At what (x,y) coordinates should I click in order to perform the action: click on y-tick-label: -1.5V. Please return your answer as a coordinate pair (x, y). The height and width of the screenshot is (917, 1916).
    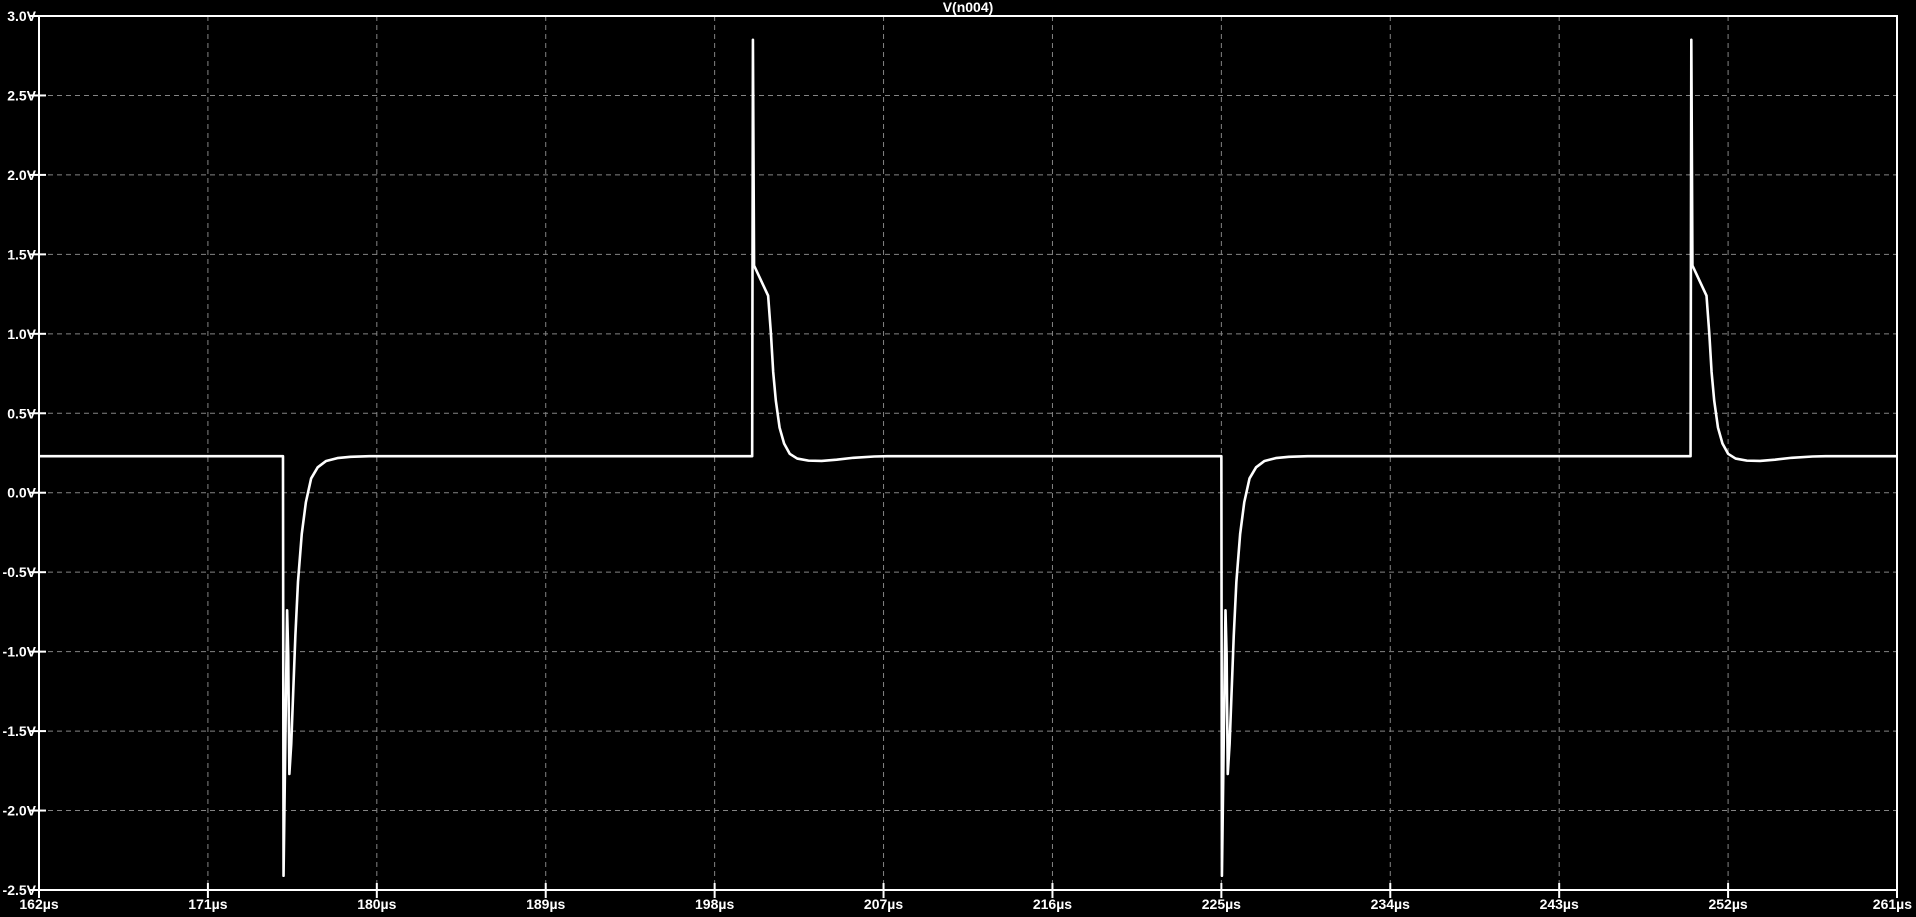
    Looking at the image, I should click on (20, 731).